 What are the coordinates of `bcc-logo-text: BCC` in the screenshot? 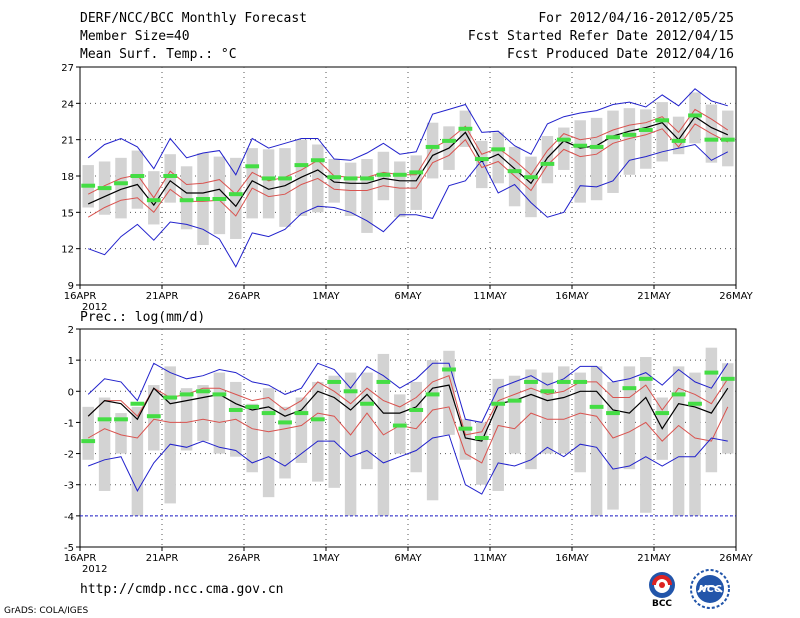 It's located at (662, 604).